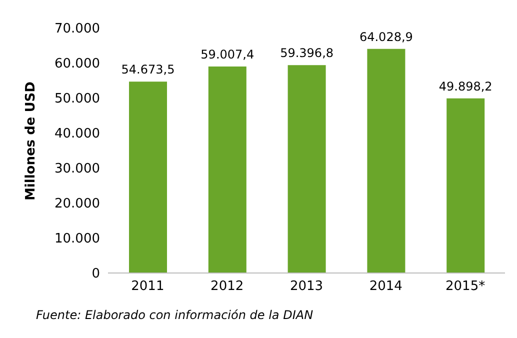  I want to click on y-tick-label: 0, so click(96, 274).